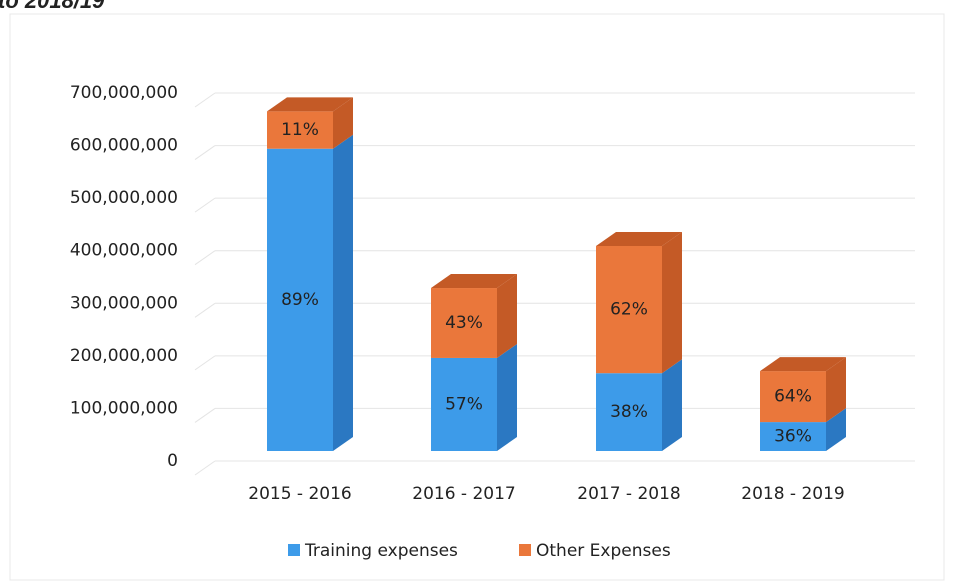 This screenshot has height=582, width=954. Describe the element at coordinates (381, 551) in the screenshot. I see `legend-label: Training expenses` at that location.